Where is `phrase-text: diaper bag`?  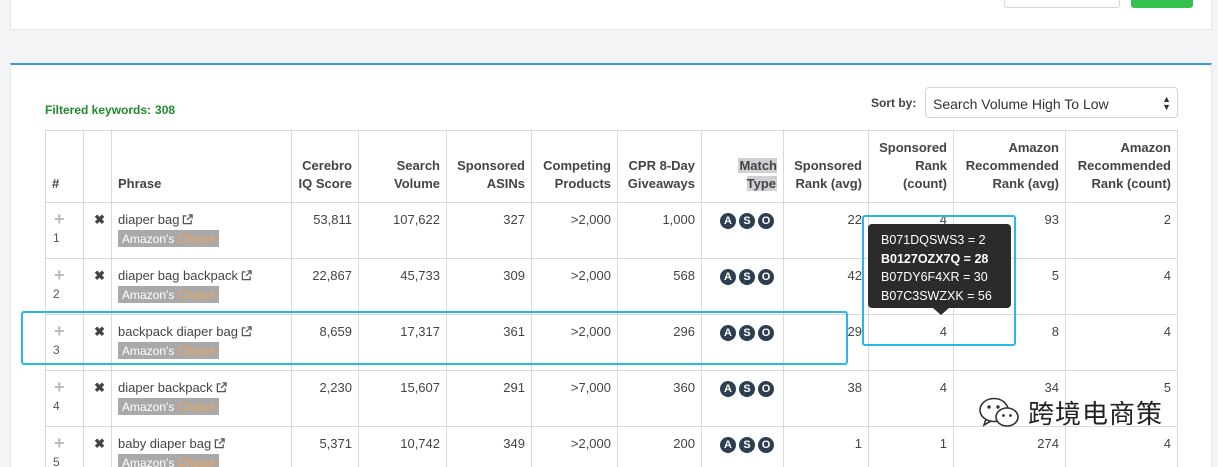 phrase-text: diaper bag is located at coordinates (149, 219).